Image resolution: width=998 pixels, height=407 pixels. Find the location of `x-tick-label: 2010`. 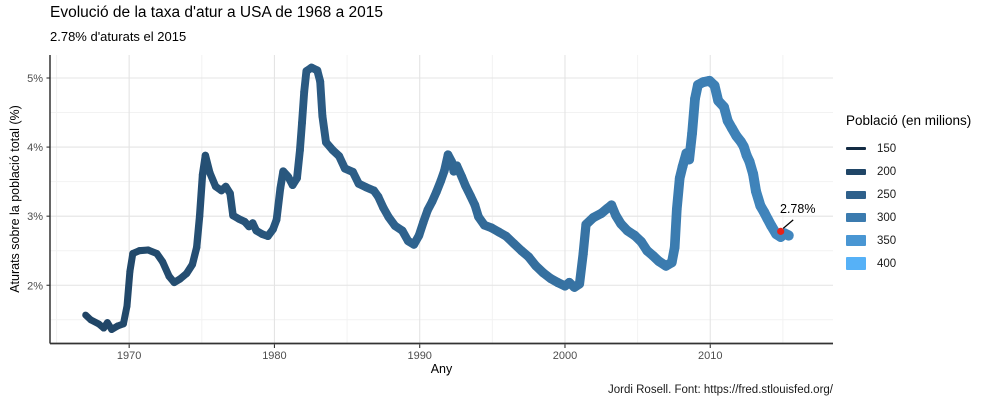

x-tick-label: 2010 is located at coordinates (710, 356).